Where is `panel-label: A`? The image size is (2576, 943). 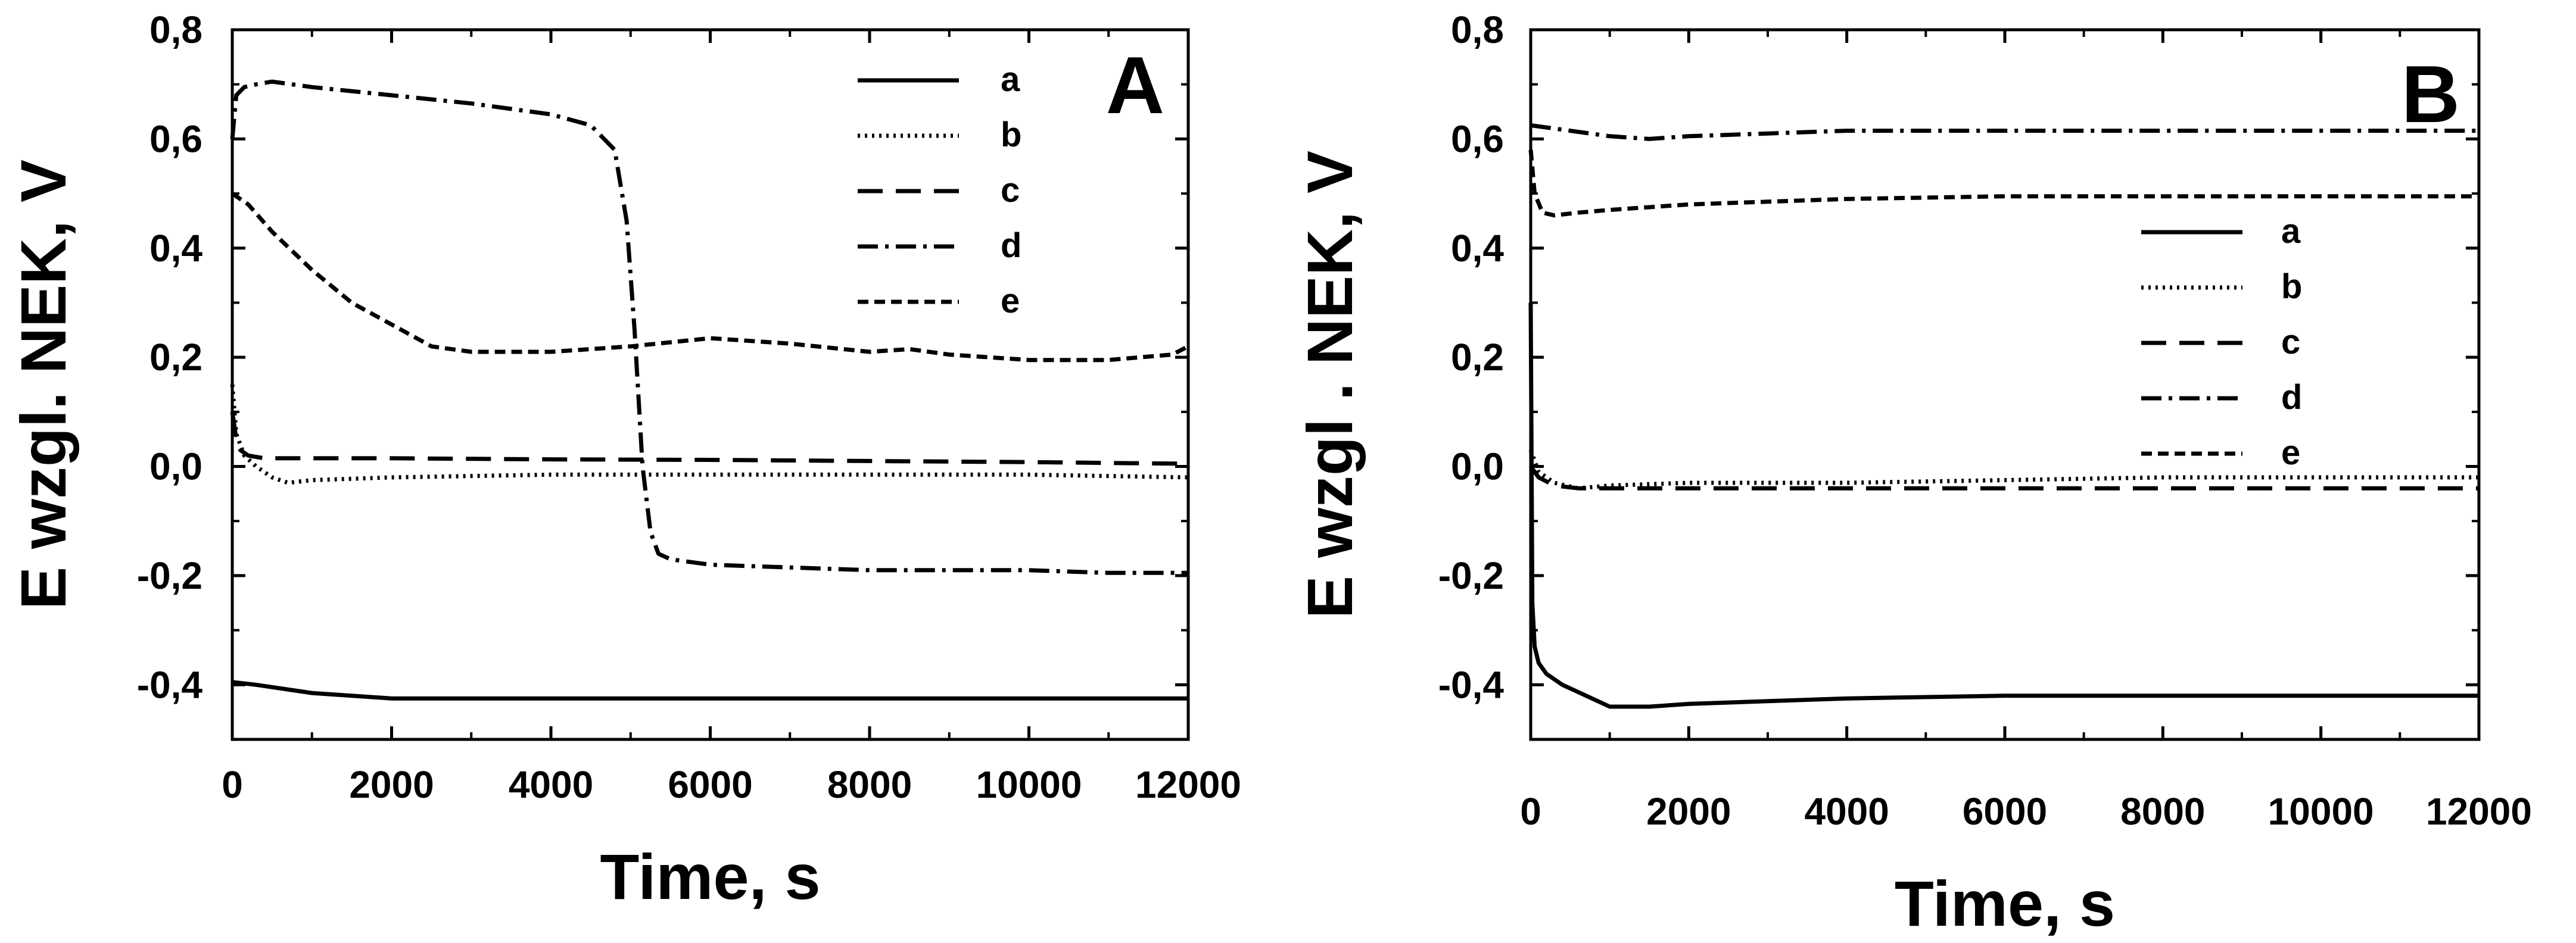 panel-label: A is located at coordinates (1135, 85).